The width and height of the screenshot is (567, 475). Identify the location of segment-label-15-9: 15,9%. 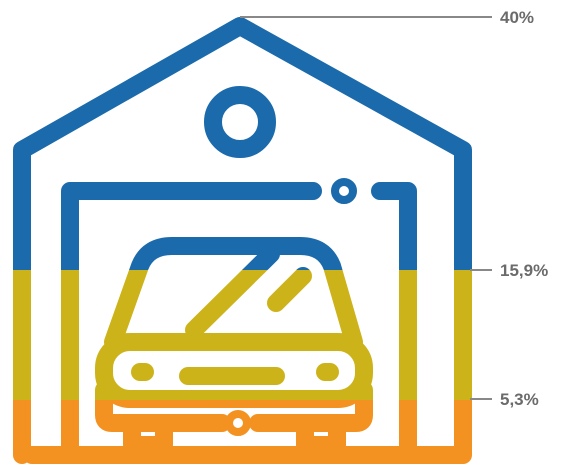
(524, 270).